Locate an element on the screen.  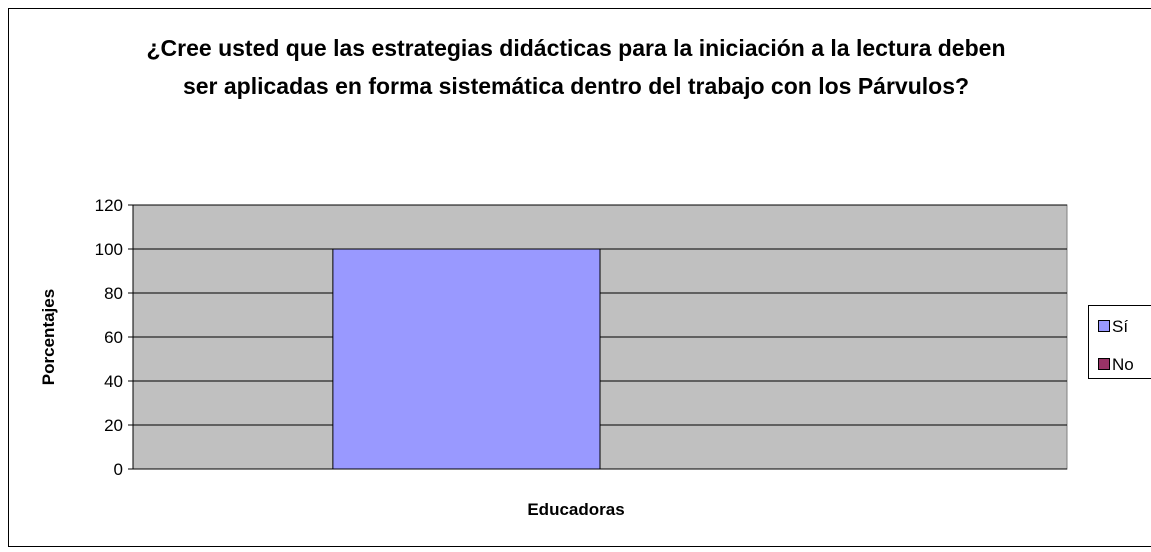
legend-label: No is located at coordinates (1123, 364).